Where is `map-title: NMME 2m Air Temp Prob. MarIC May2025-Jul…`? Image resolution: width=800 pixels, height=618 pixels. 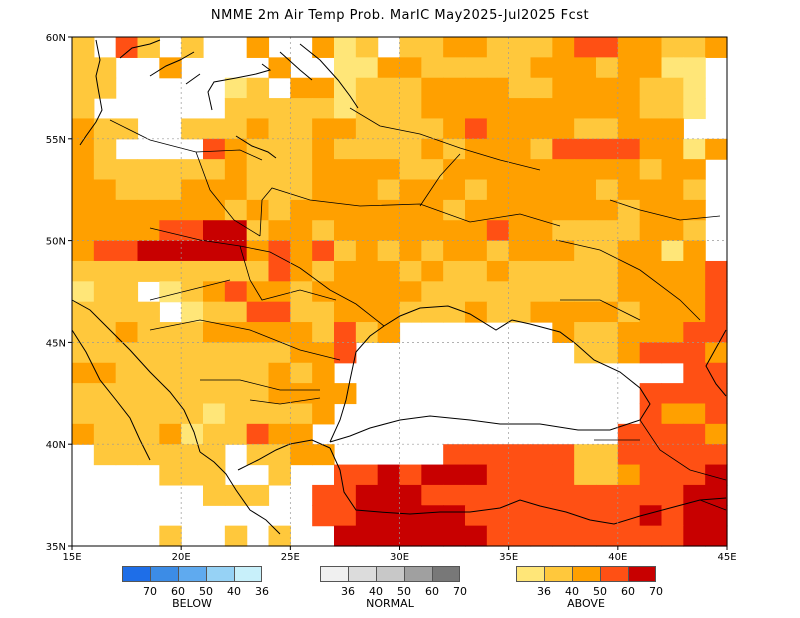 map-title: NMME 2m Air Temp Prob. MarIC May2025-Jul… is located at coordinates (400, 15).